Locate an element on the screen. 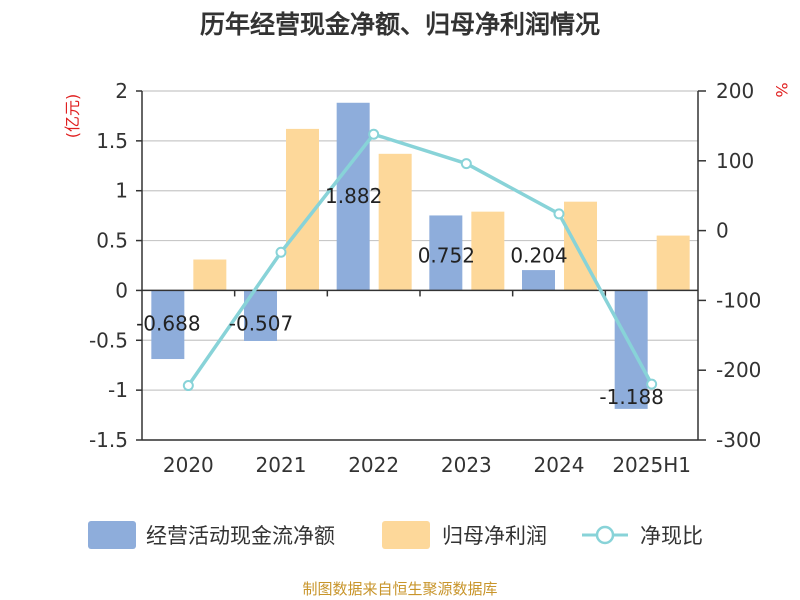  bar-profit-2022 is located at coordinates (395, 222).